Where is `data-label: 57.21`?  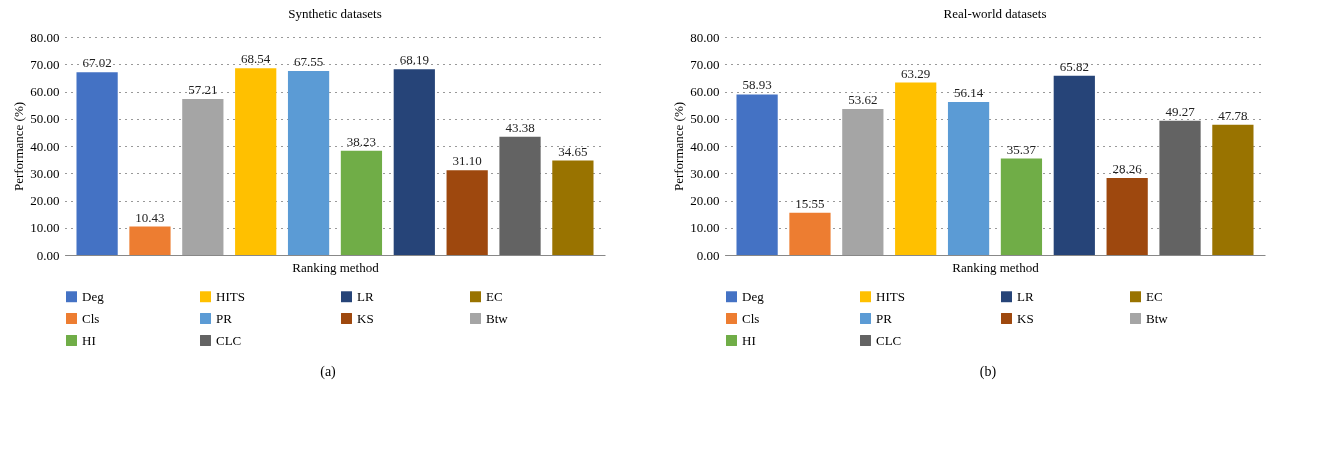 data-label: 57.21 is located at coordinates (203, 90).